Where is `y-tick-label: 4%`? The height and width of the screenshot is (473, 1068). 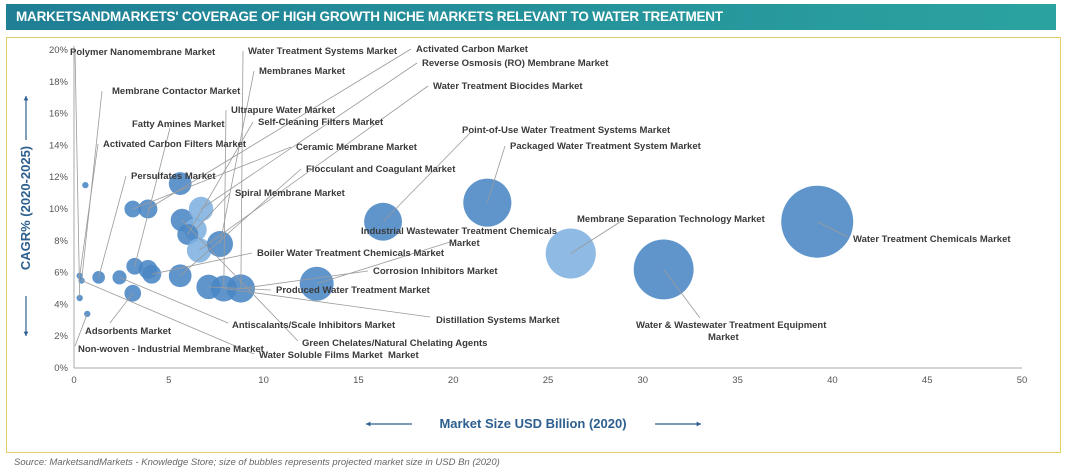
y-tick-label: 4% is located at coordinates (61, 304).